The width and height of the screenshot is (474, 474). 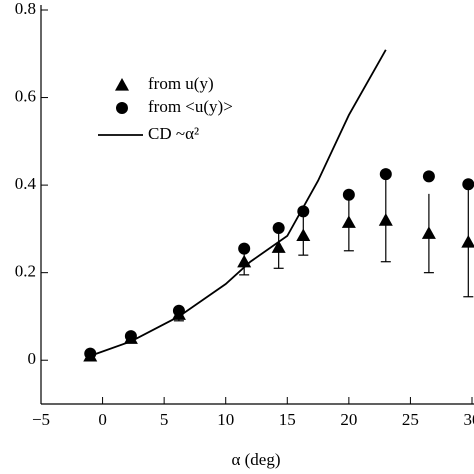 What do you see at coordinates (25, 95) in the screenshot?
I see `y-tick-label: 0.6` at bounding box center [25, 95].